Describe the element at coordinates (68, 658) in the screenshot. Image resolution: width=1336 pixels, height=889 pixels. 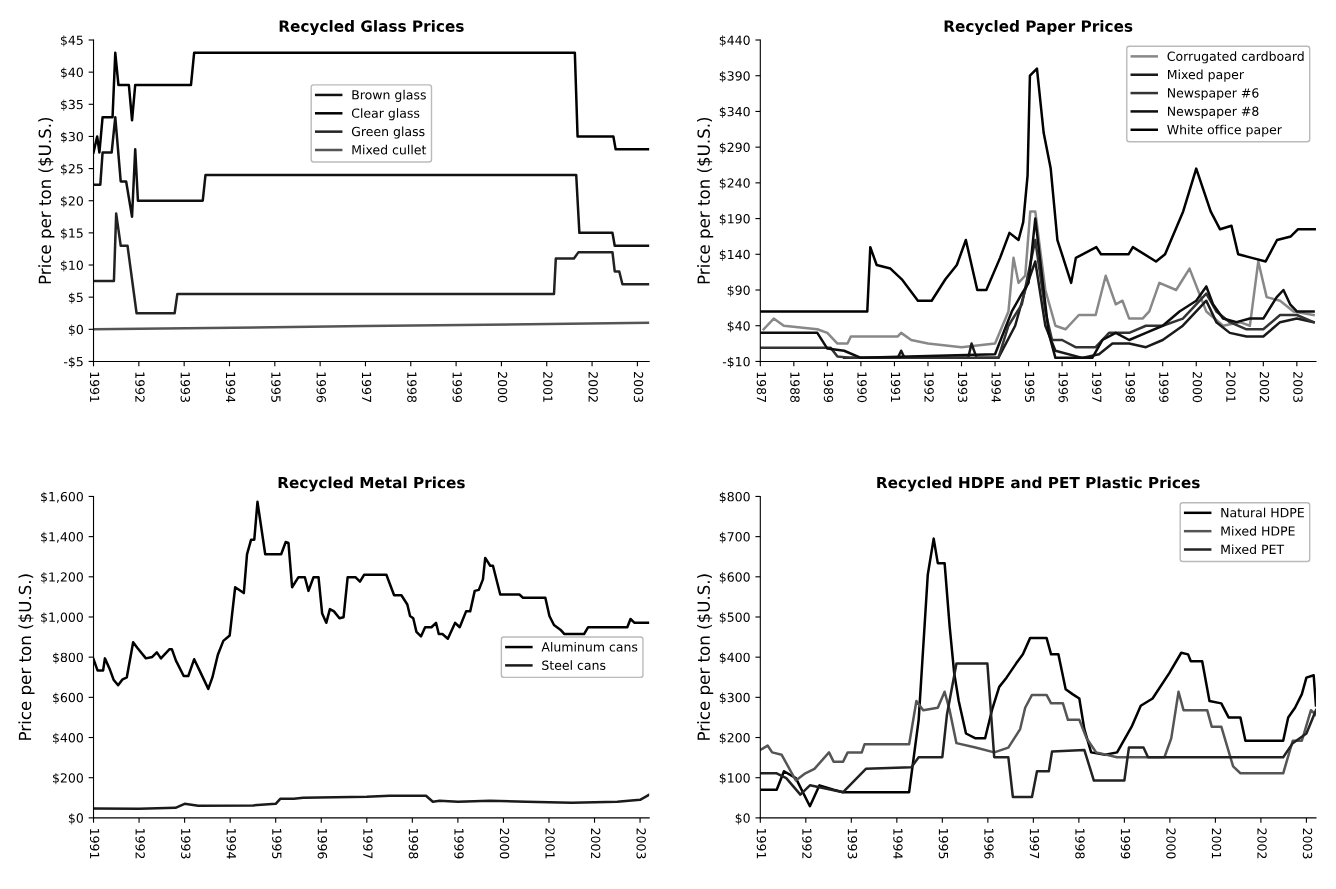
I see `y-tick-label: $800` at that location.